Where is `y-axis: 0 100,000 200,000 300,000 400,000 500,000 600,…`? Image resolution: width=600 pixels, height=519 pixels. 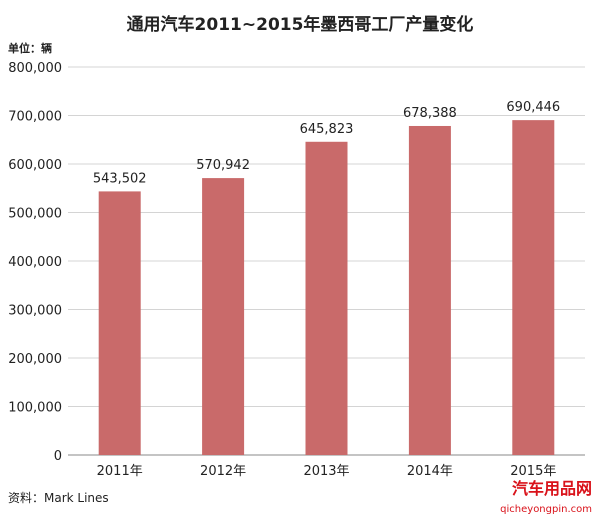
y-axis: 0 100,000 200,000 300,000 400,000 500,000 600,… is located at coordinates (35, 262).